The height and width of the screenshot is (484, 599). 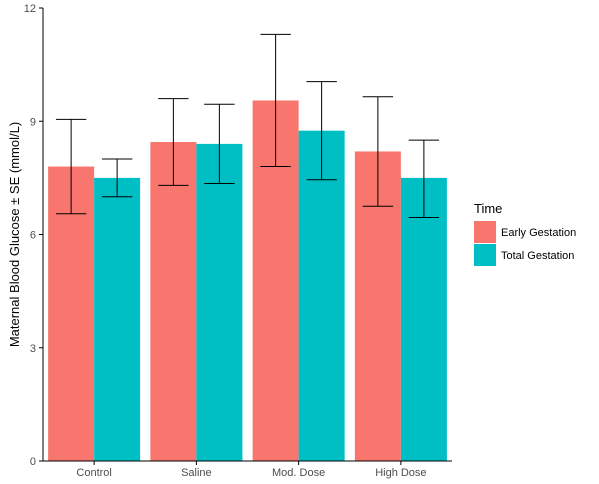 I want to click on legend: Time Early Gestation Total Gestation, so click(x=525, y=233).